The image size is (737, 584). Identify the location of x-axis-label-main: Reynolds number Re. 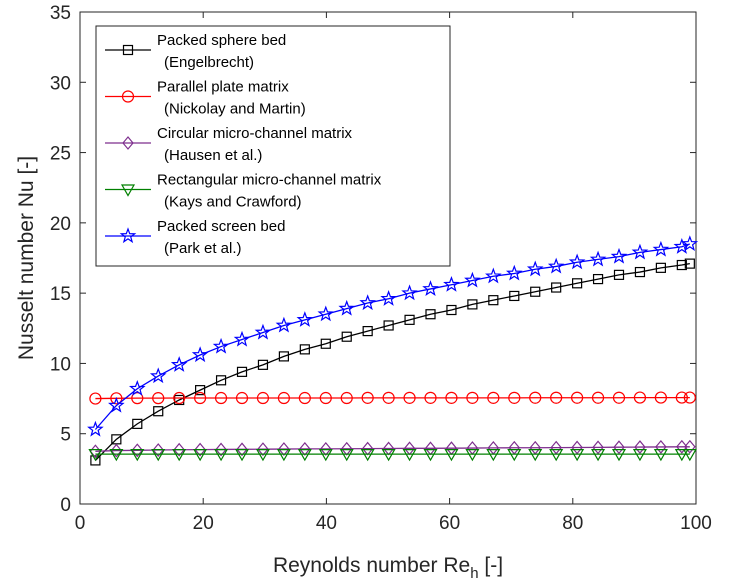
(371, 565).